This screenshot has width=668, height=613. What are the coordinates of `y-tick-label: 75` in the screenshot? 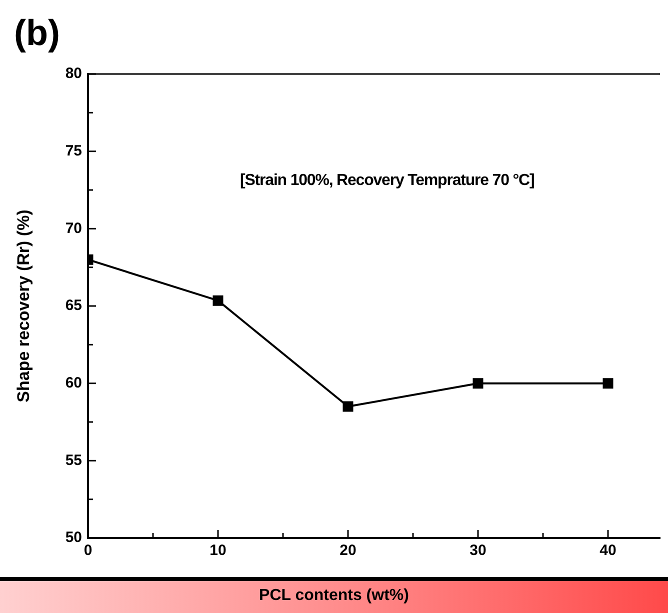 It's located at (73, 151).